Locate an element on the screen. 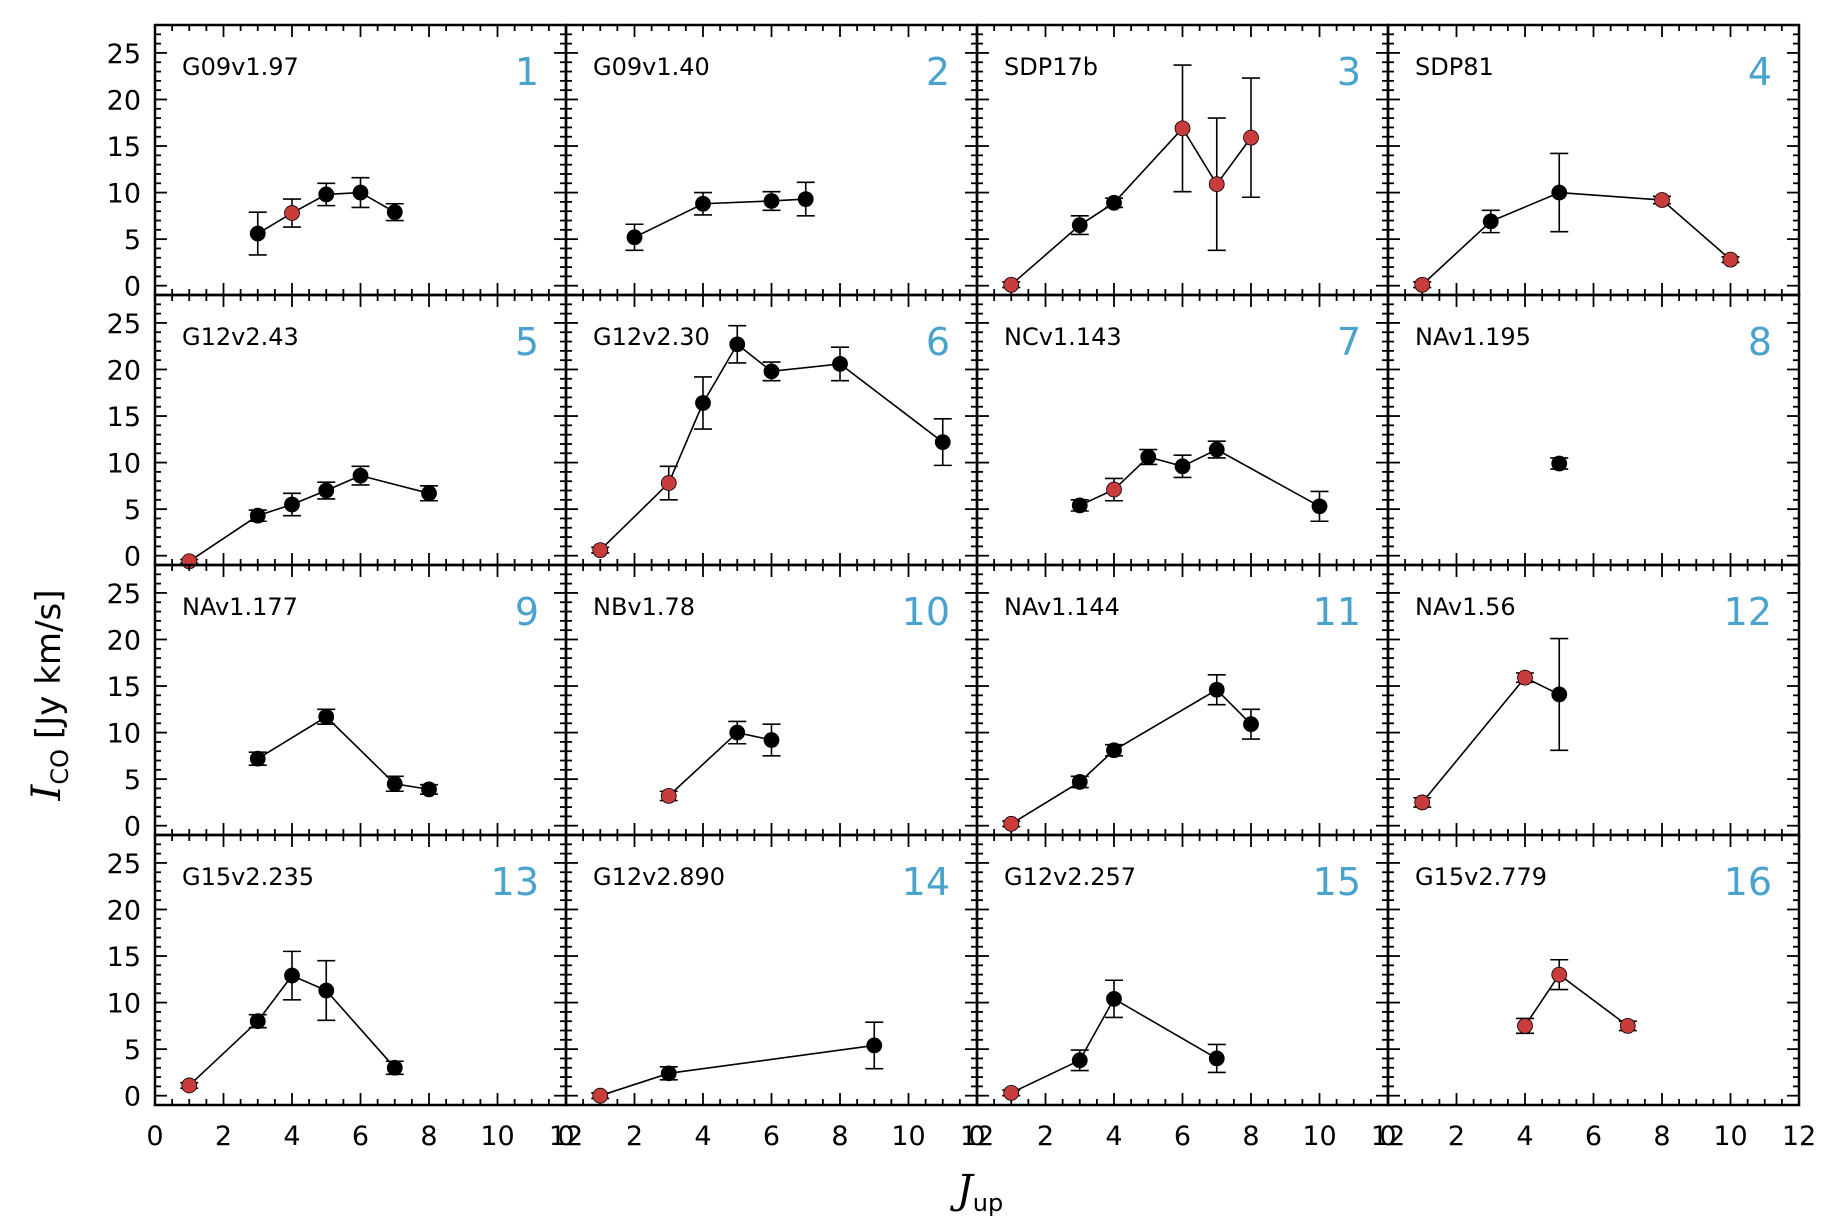 The height and width of the screenshot is (1223, 1828). panel-number: 3 is located at coordinates (1349, 72).